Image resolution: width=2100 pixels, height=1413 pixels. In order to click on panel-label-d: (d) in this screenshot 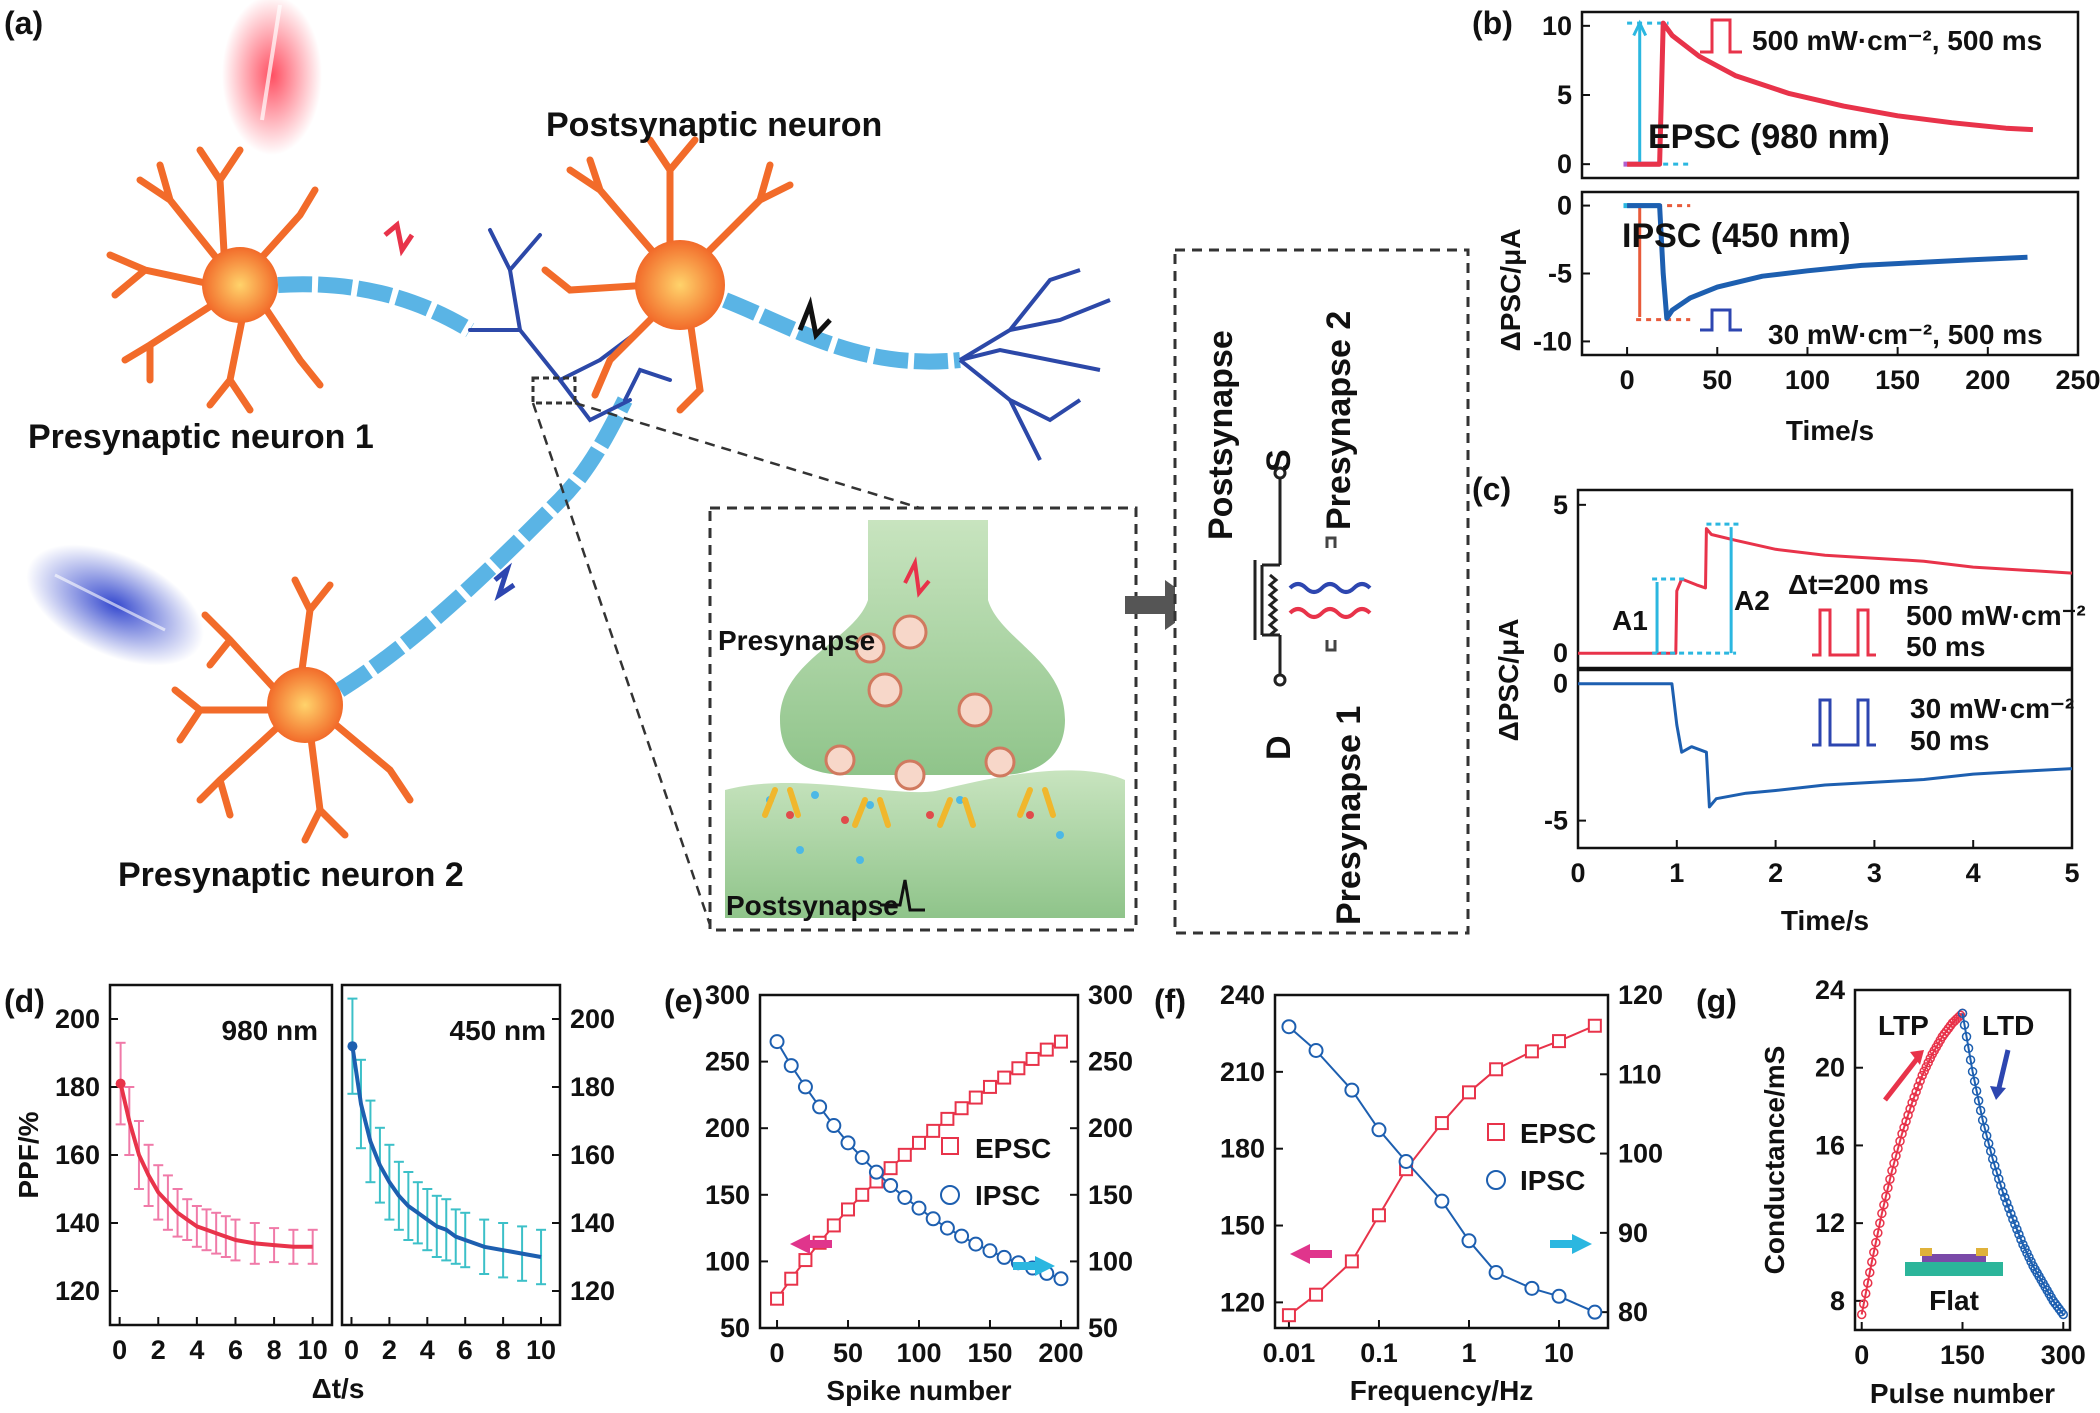, I will do `click(24, 1001)`.